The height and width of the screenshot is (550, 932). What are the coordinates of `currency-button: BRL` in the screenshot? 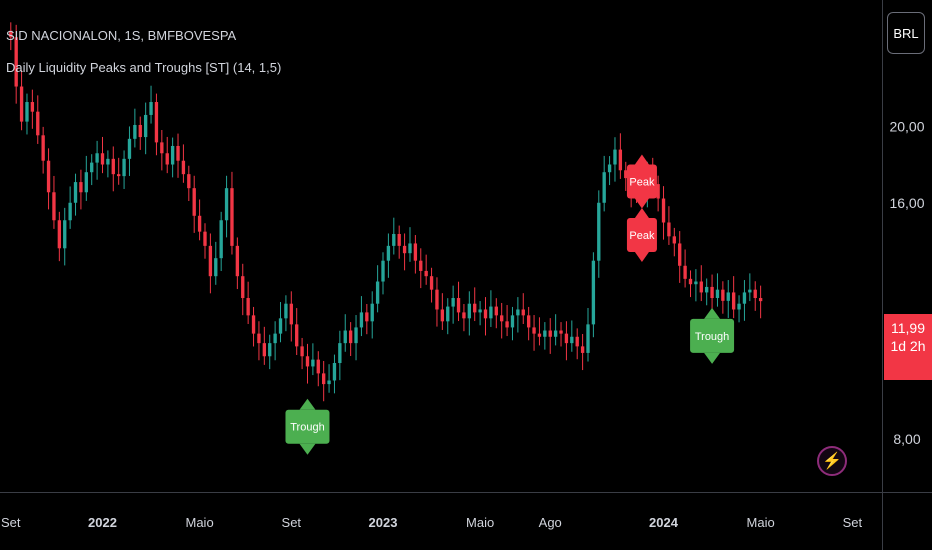 It's located at (906, 33).